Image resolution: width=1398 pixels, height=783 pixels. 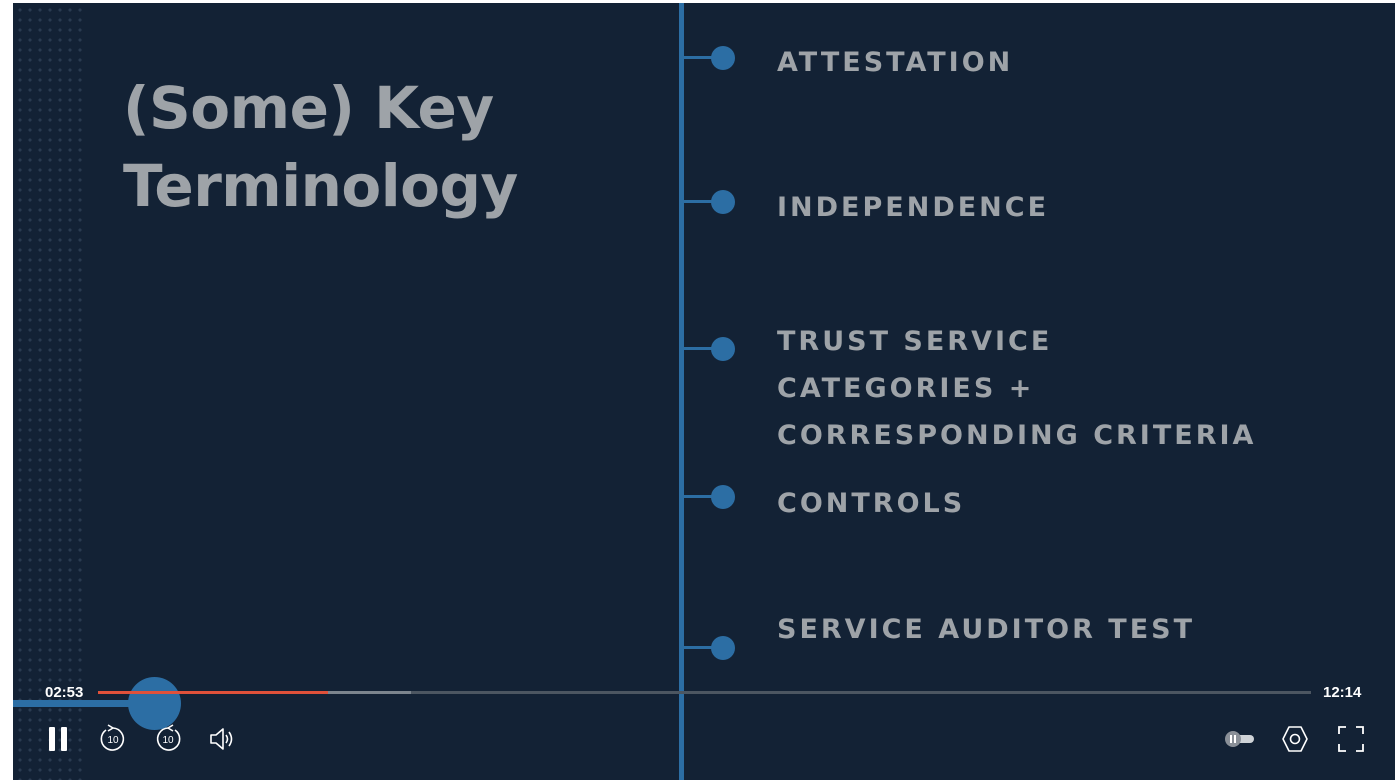 I want to click on term-independence: INDEPENDENCE, so click(x=913, y=207).